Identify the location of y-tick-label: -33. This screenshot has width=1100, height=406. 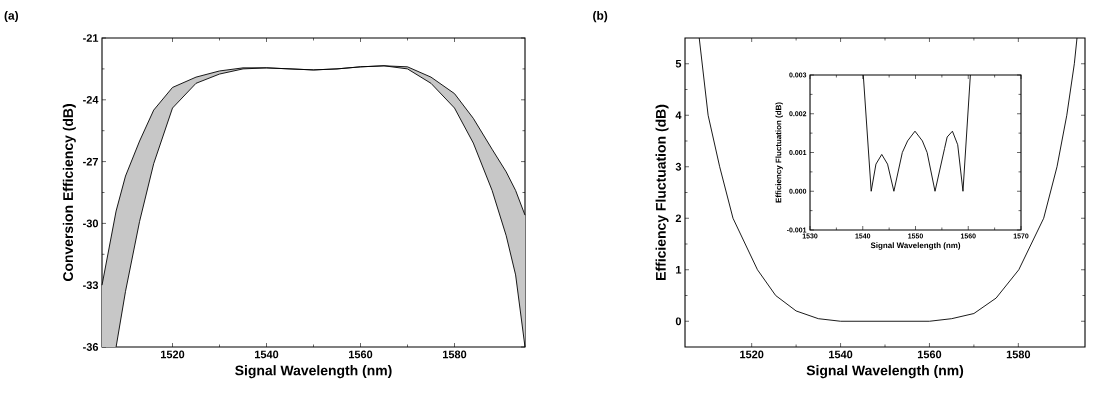
(91, 285).